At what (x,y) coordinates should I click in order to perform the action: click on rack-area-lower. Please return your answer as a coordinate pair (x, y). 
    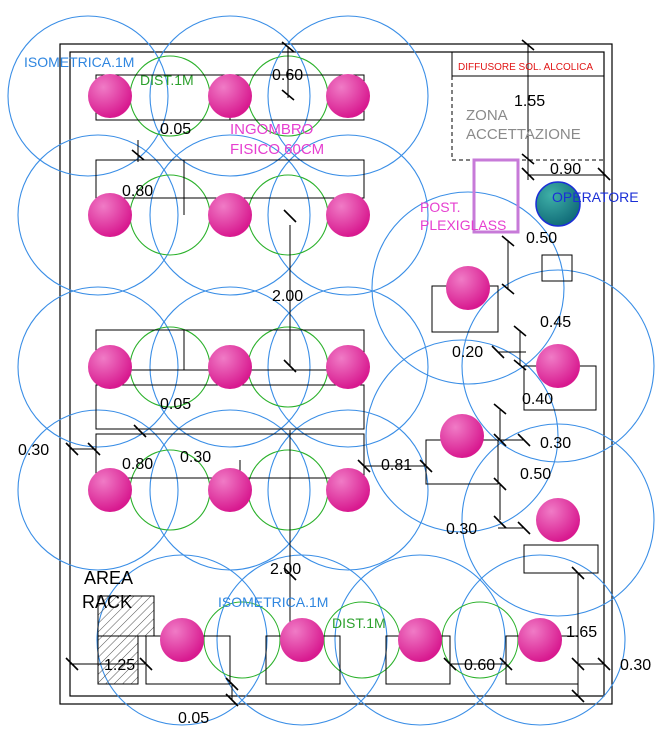
    Looking at the image, I should click on (118, 660).